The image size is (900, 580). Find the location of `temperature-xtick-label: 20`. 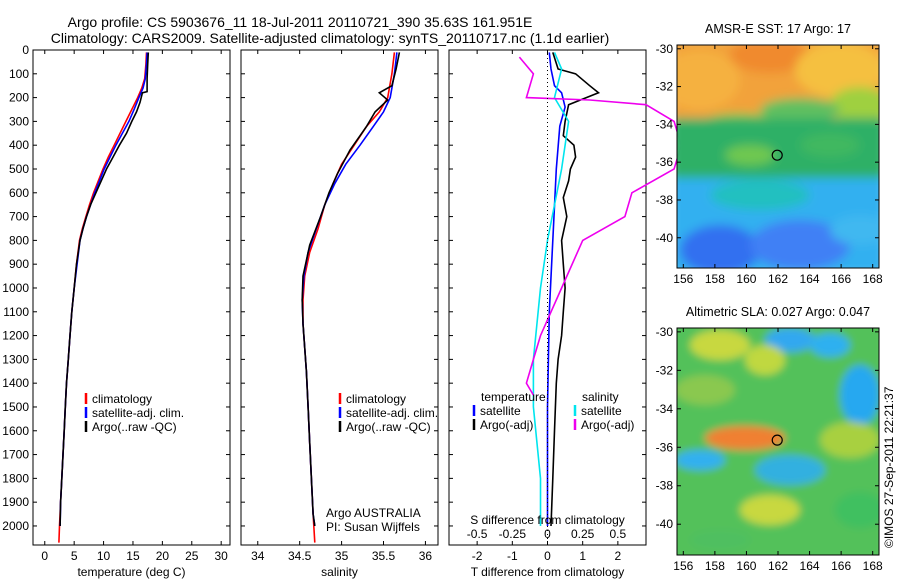

temperature-xtick-label: 20 is located at coordinates (163, 556).